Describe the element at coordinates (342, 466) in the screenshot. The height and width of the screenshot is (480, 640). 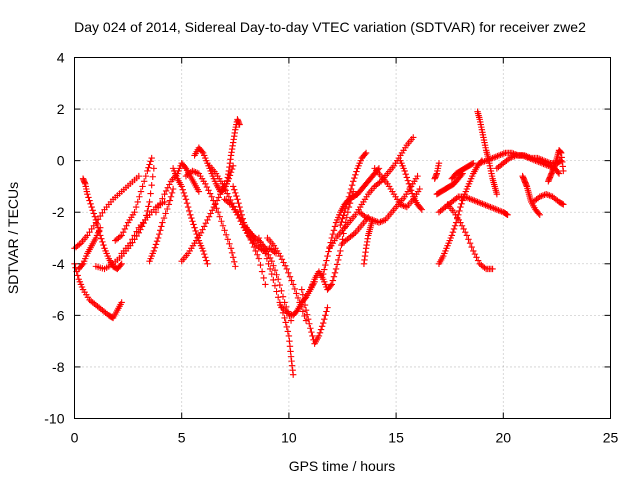
I see `x-axis-label: GPS time / hours` at that location.